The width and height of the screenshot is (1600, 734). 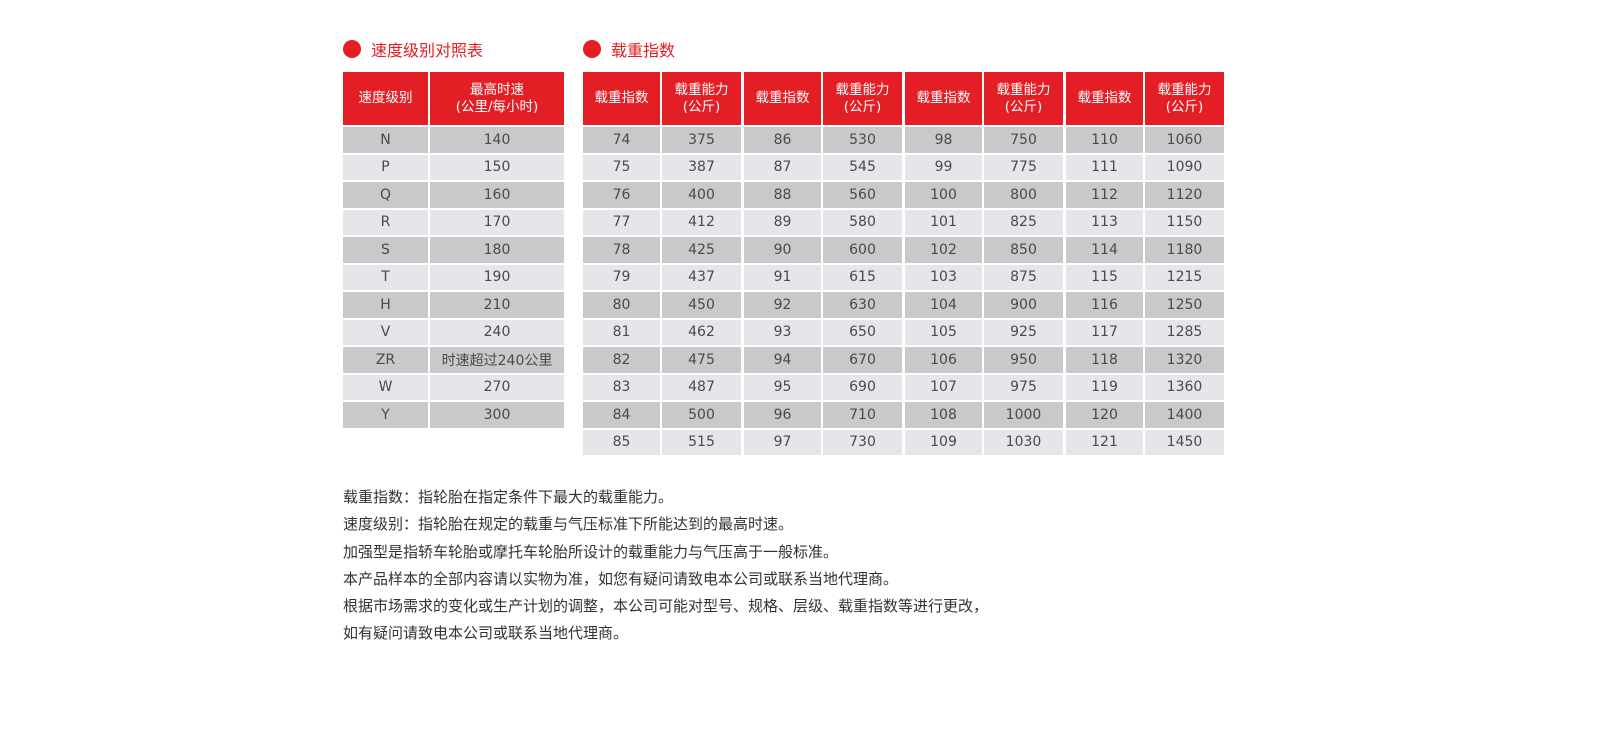 What do you see at coordinates (943, 140) in the screenshot?
I see `table-cell: 98` at bounding box center [943, 140].